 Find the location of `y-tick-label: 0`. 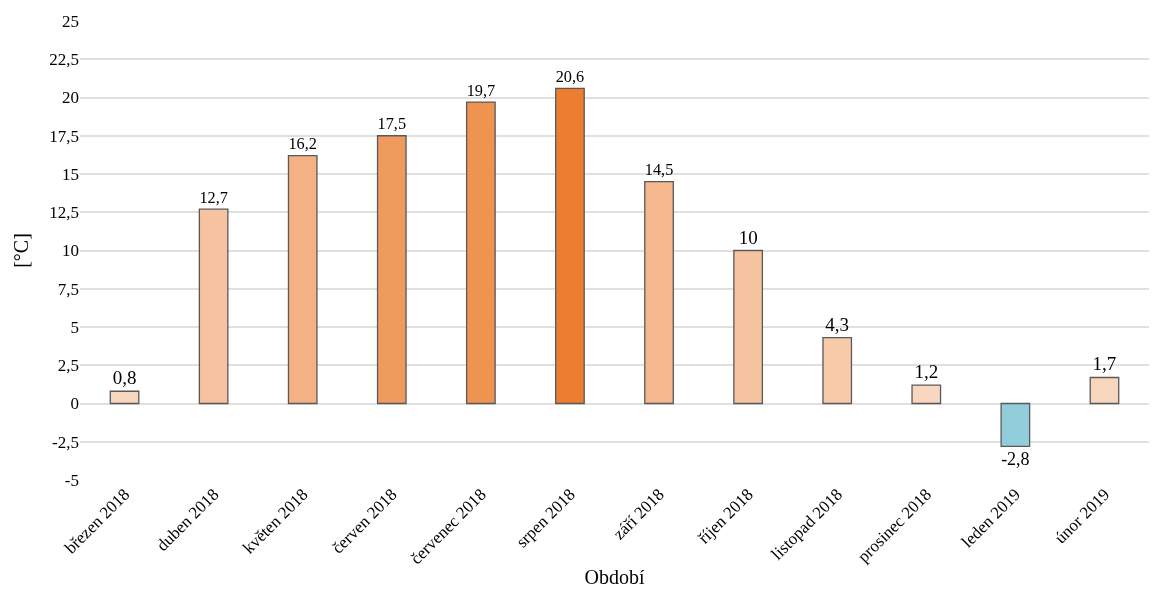

y-tick-label: 0 is located at coordinates (74, 404).